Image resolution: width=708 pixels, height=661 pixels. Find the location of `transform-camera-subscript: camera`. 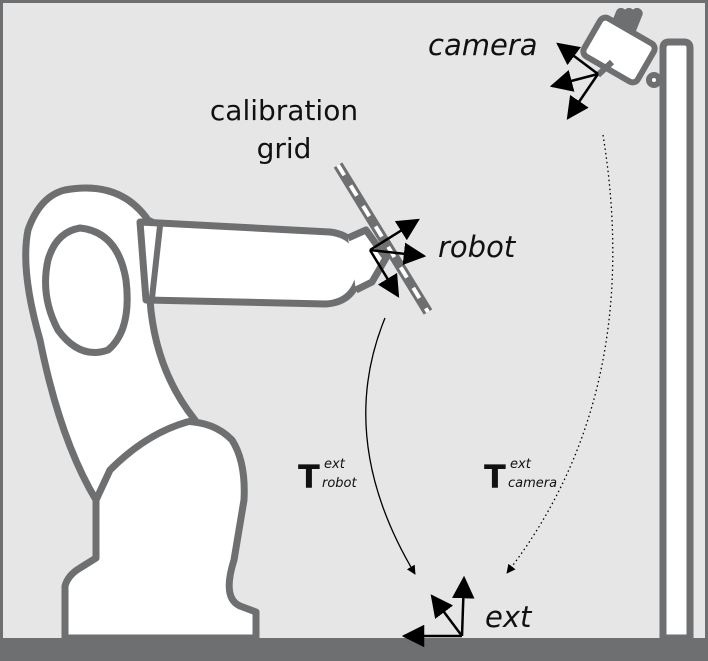

transform-camera-subscript: camera is located at coordinates (533, 483).